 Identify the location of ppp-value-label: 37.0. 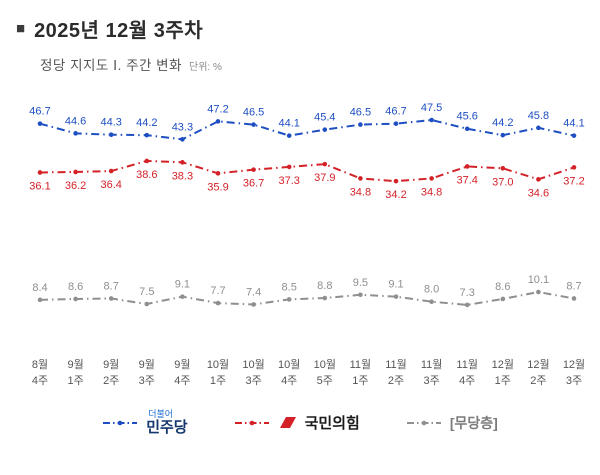
(502, 182).